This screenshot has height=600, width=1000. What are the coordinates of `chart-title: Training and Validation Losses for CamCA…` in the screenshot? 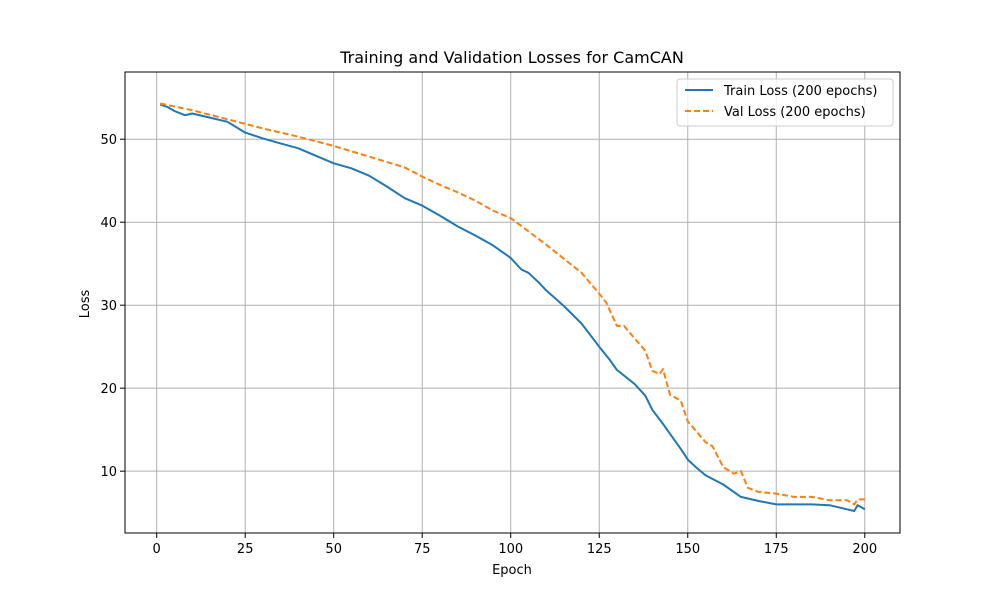 It's located at (511, 57).